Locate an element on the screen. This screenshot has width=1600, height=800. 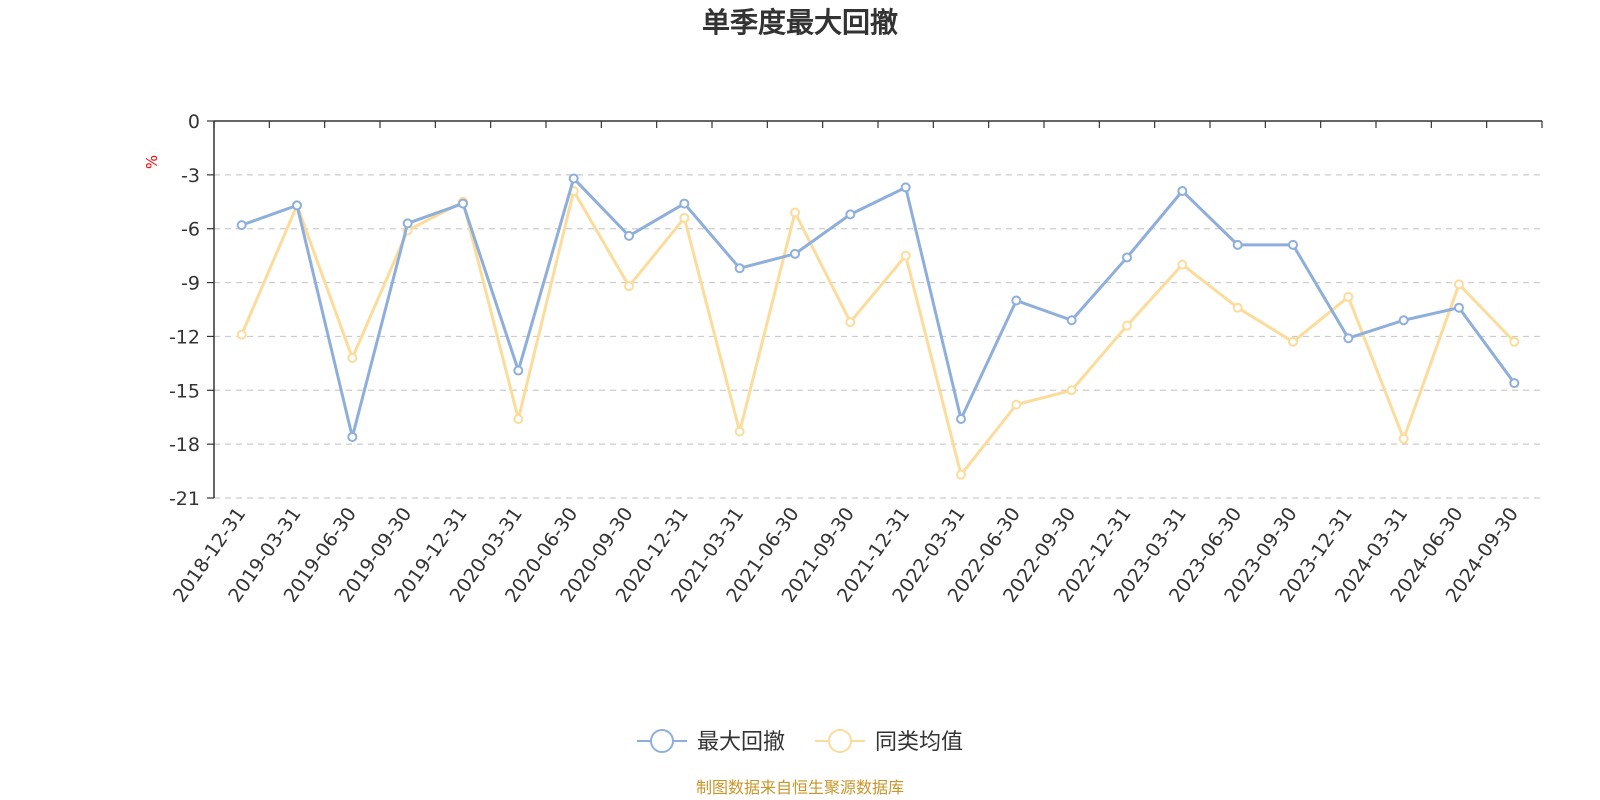
legend-label: 同类均值 is located at coordinates (919, 742).